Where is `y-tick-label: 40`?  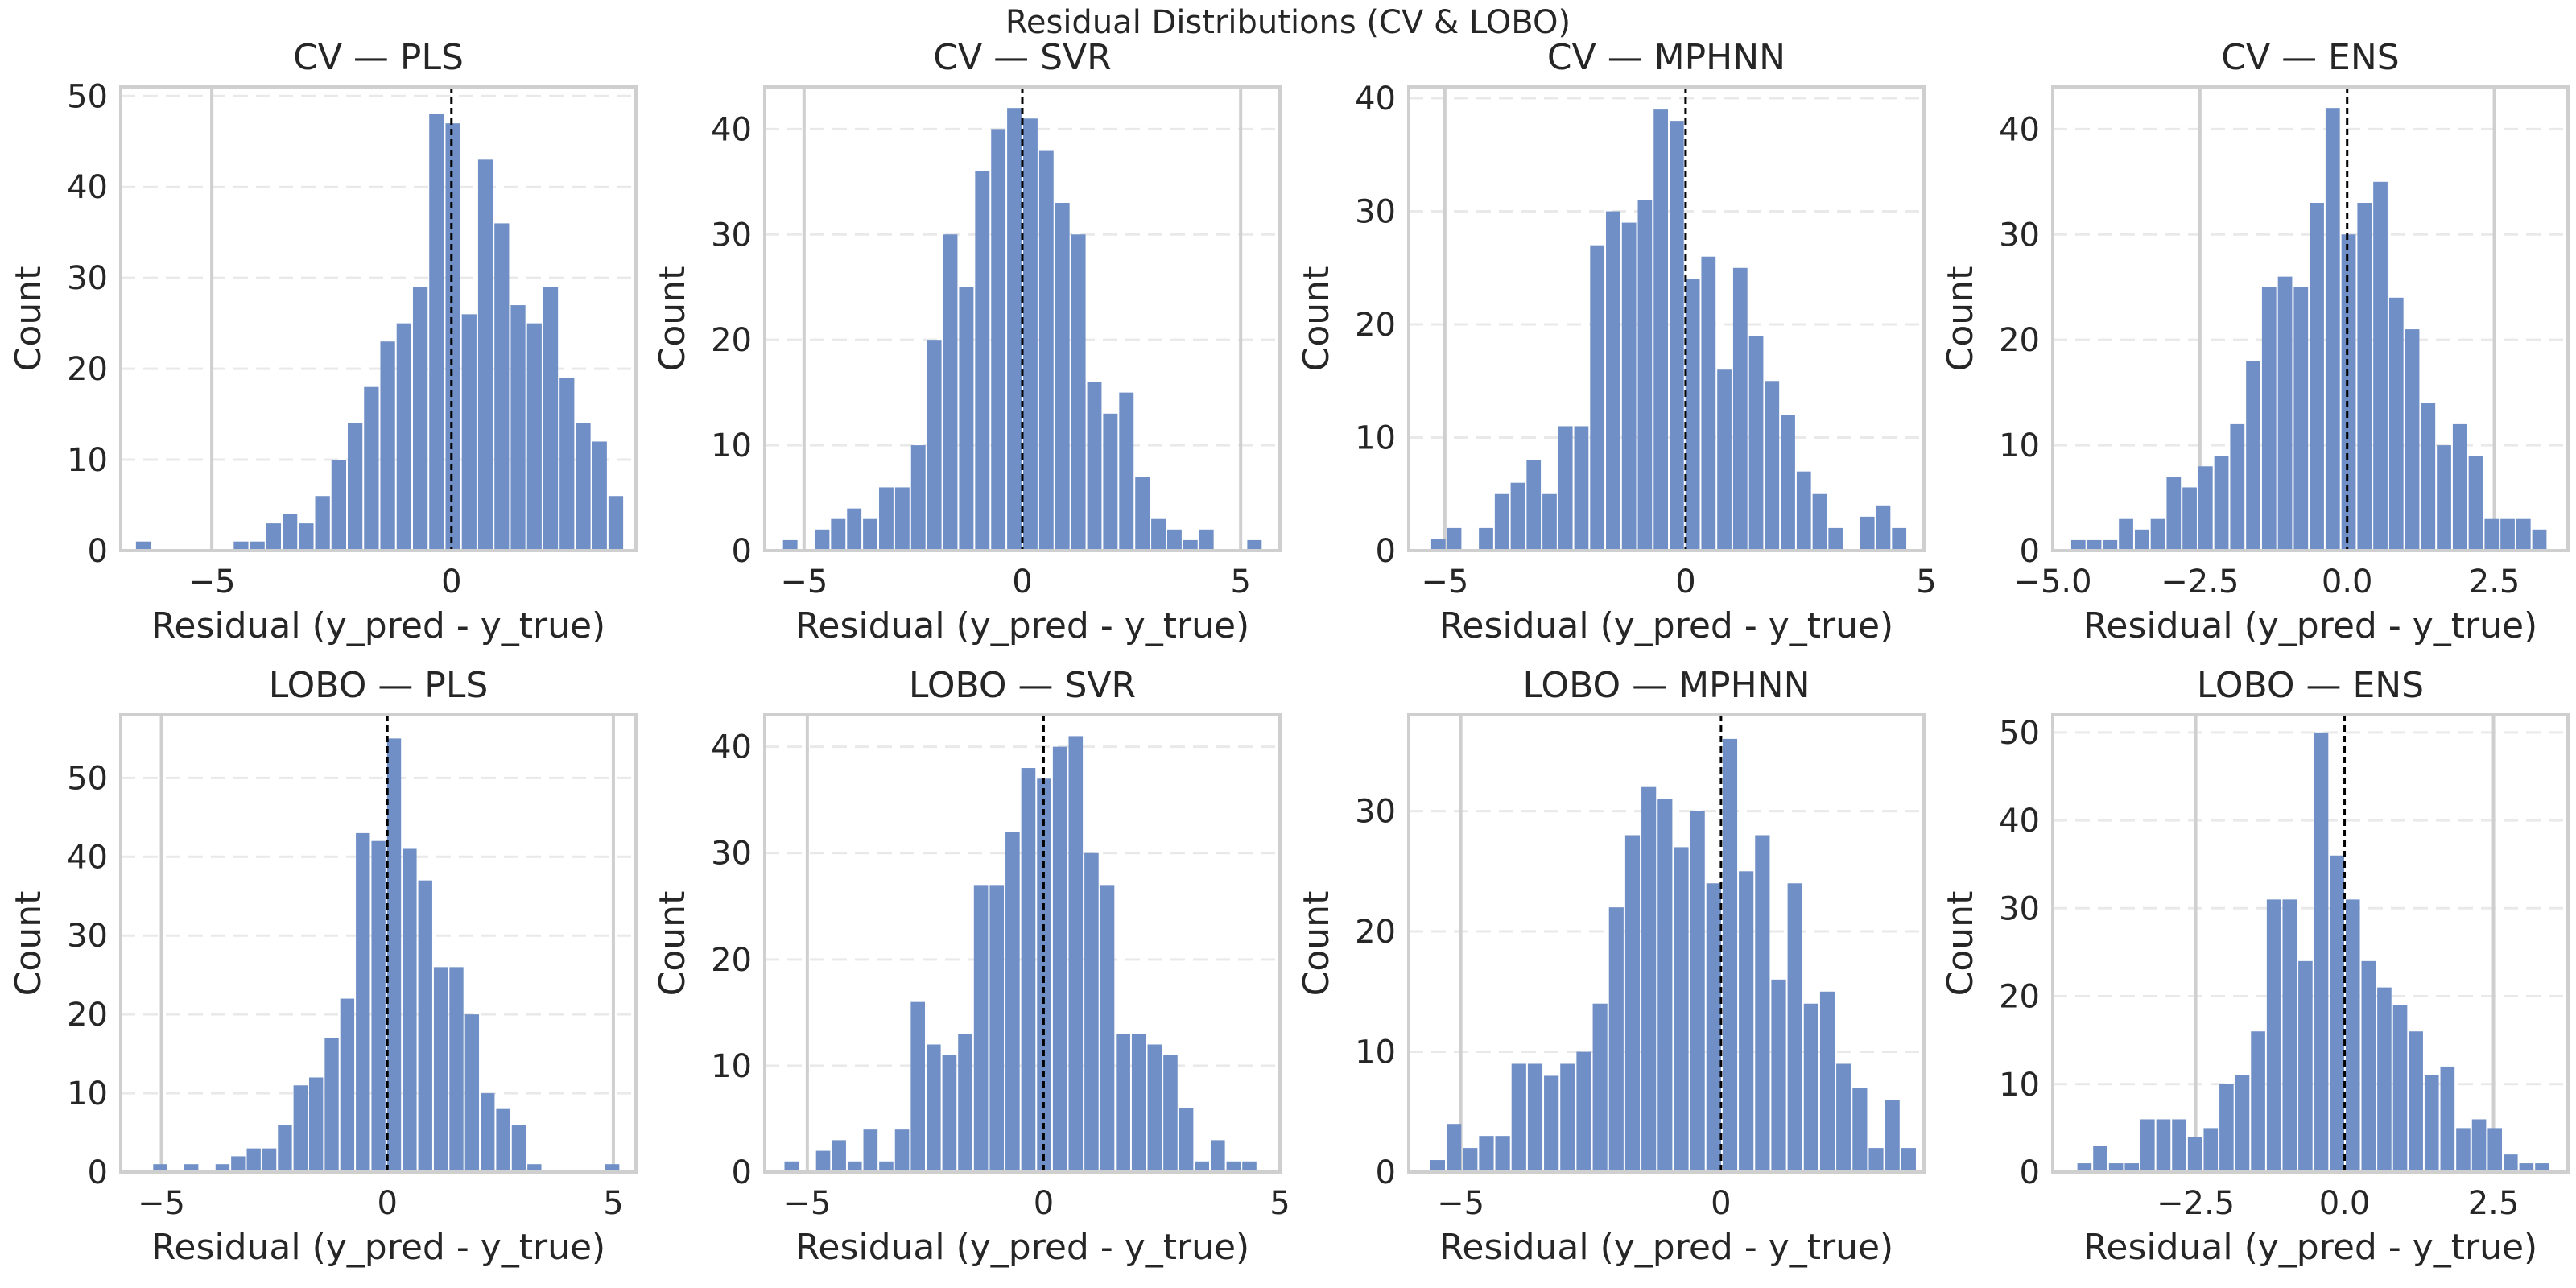
y-tick-label: 40 is located at coordinates (87, 187).